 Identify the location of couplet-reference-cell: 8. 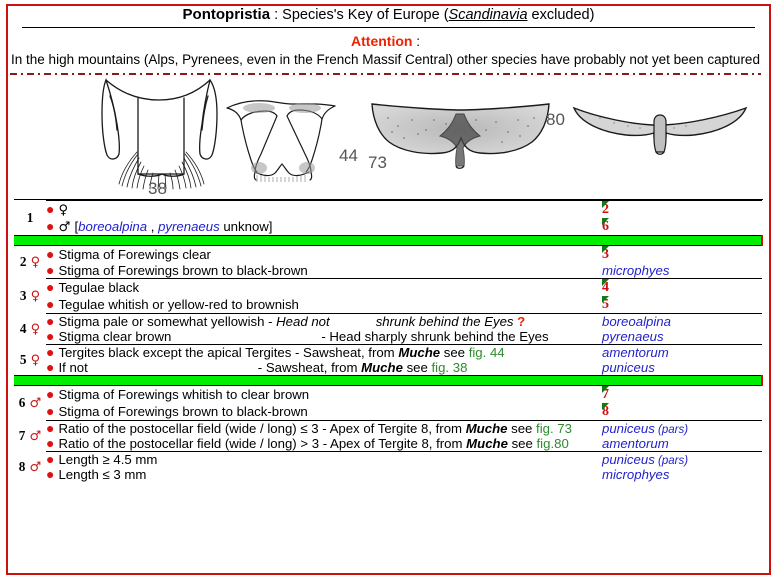
(682, 412).